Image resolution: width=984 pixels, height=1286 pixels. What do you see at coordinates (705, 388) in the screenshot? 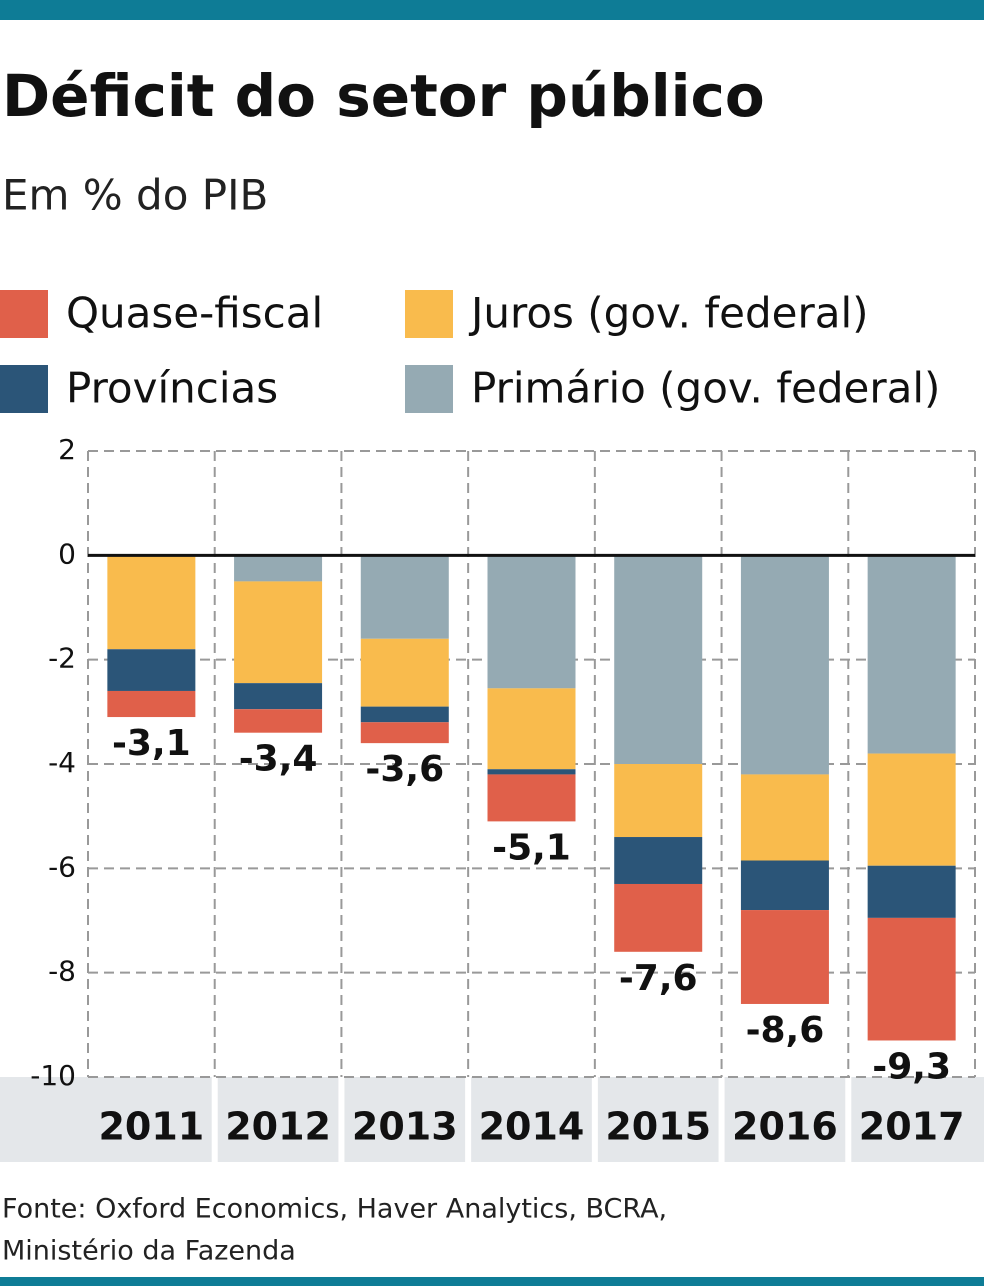
I see `legend-label: Primário (gov. federal)` at bounding box center [705, 388].